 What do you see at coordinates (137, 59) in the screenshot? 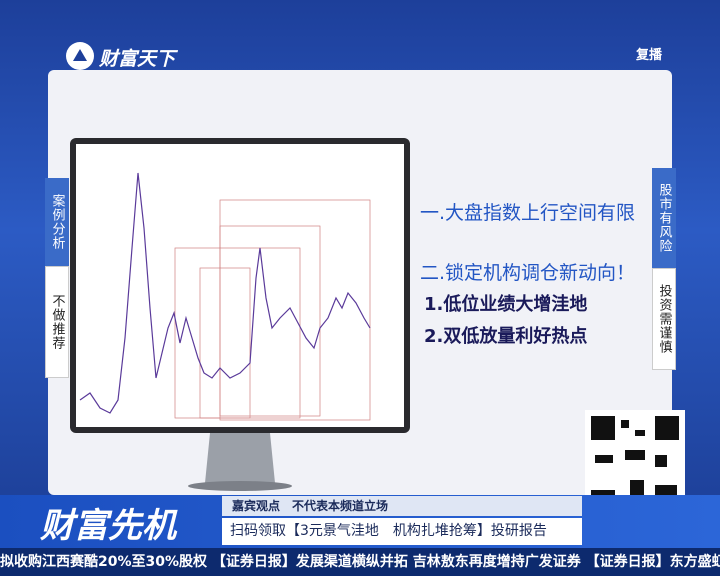
I see `logo-text: 财富天下` at bounding box center [137, 59].